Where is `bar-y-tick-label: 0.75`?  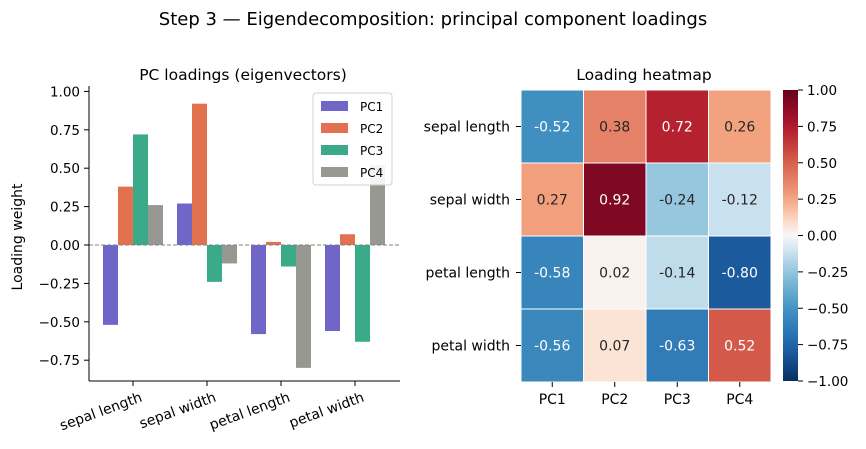 bar-y-tick-label: 0.75 is located at coordinates (65, 131).